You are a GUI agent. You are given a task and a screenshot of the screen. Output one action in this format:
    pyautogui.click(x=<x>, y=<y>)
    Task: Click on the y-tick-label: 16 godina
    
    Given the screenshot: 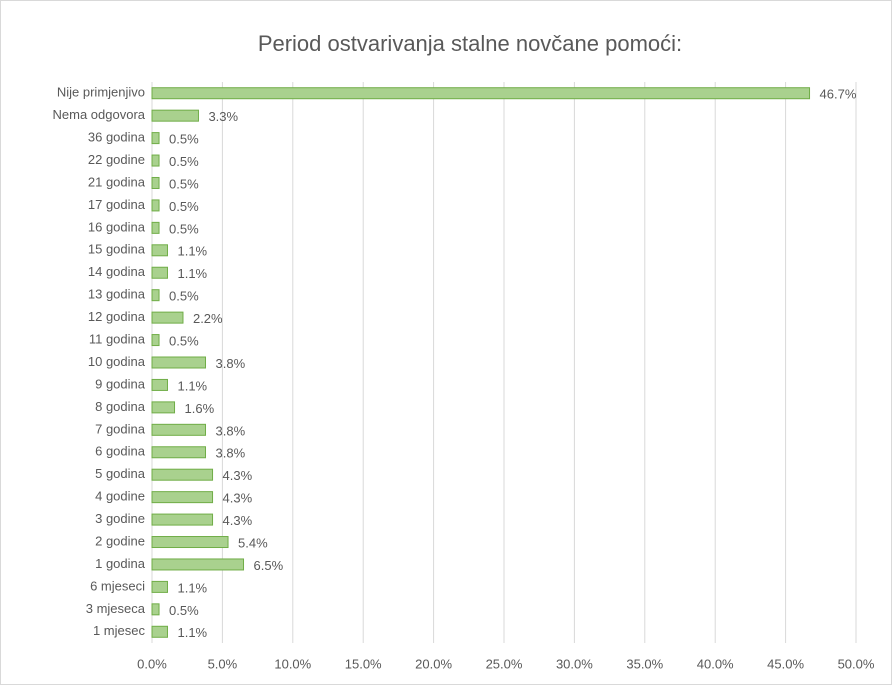 What is the action you would take?
    pyautogui.click(x=117, y=226)
    